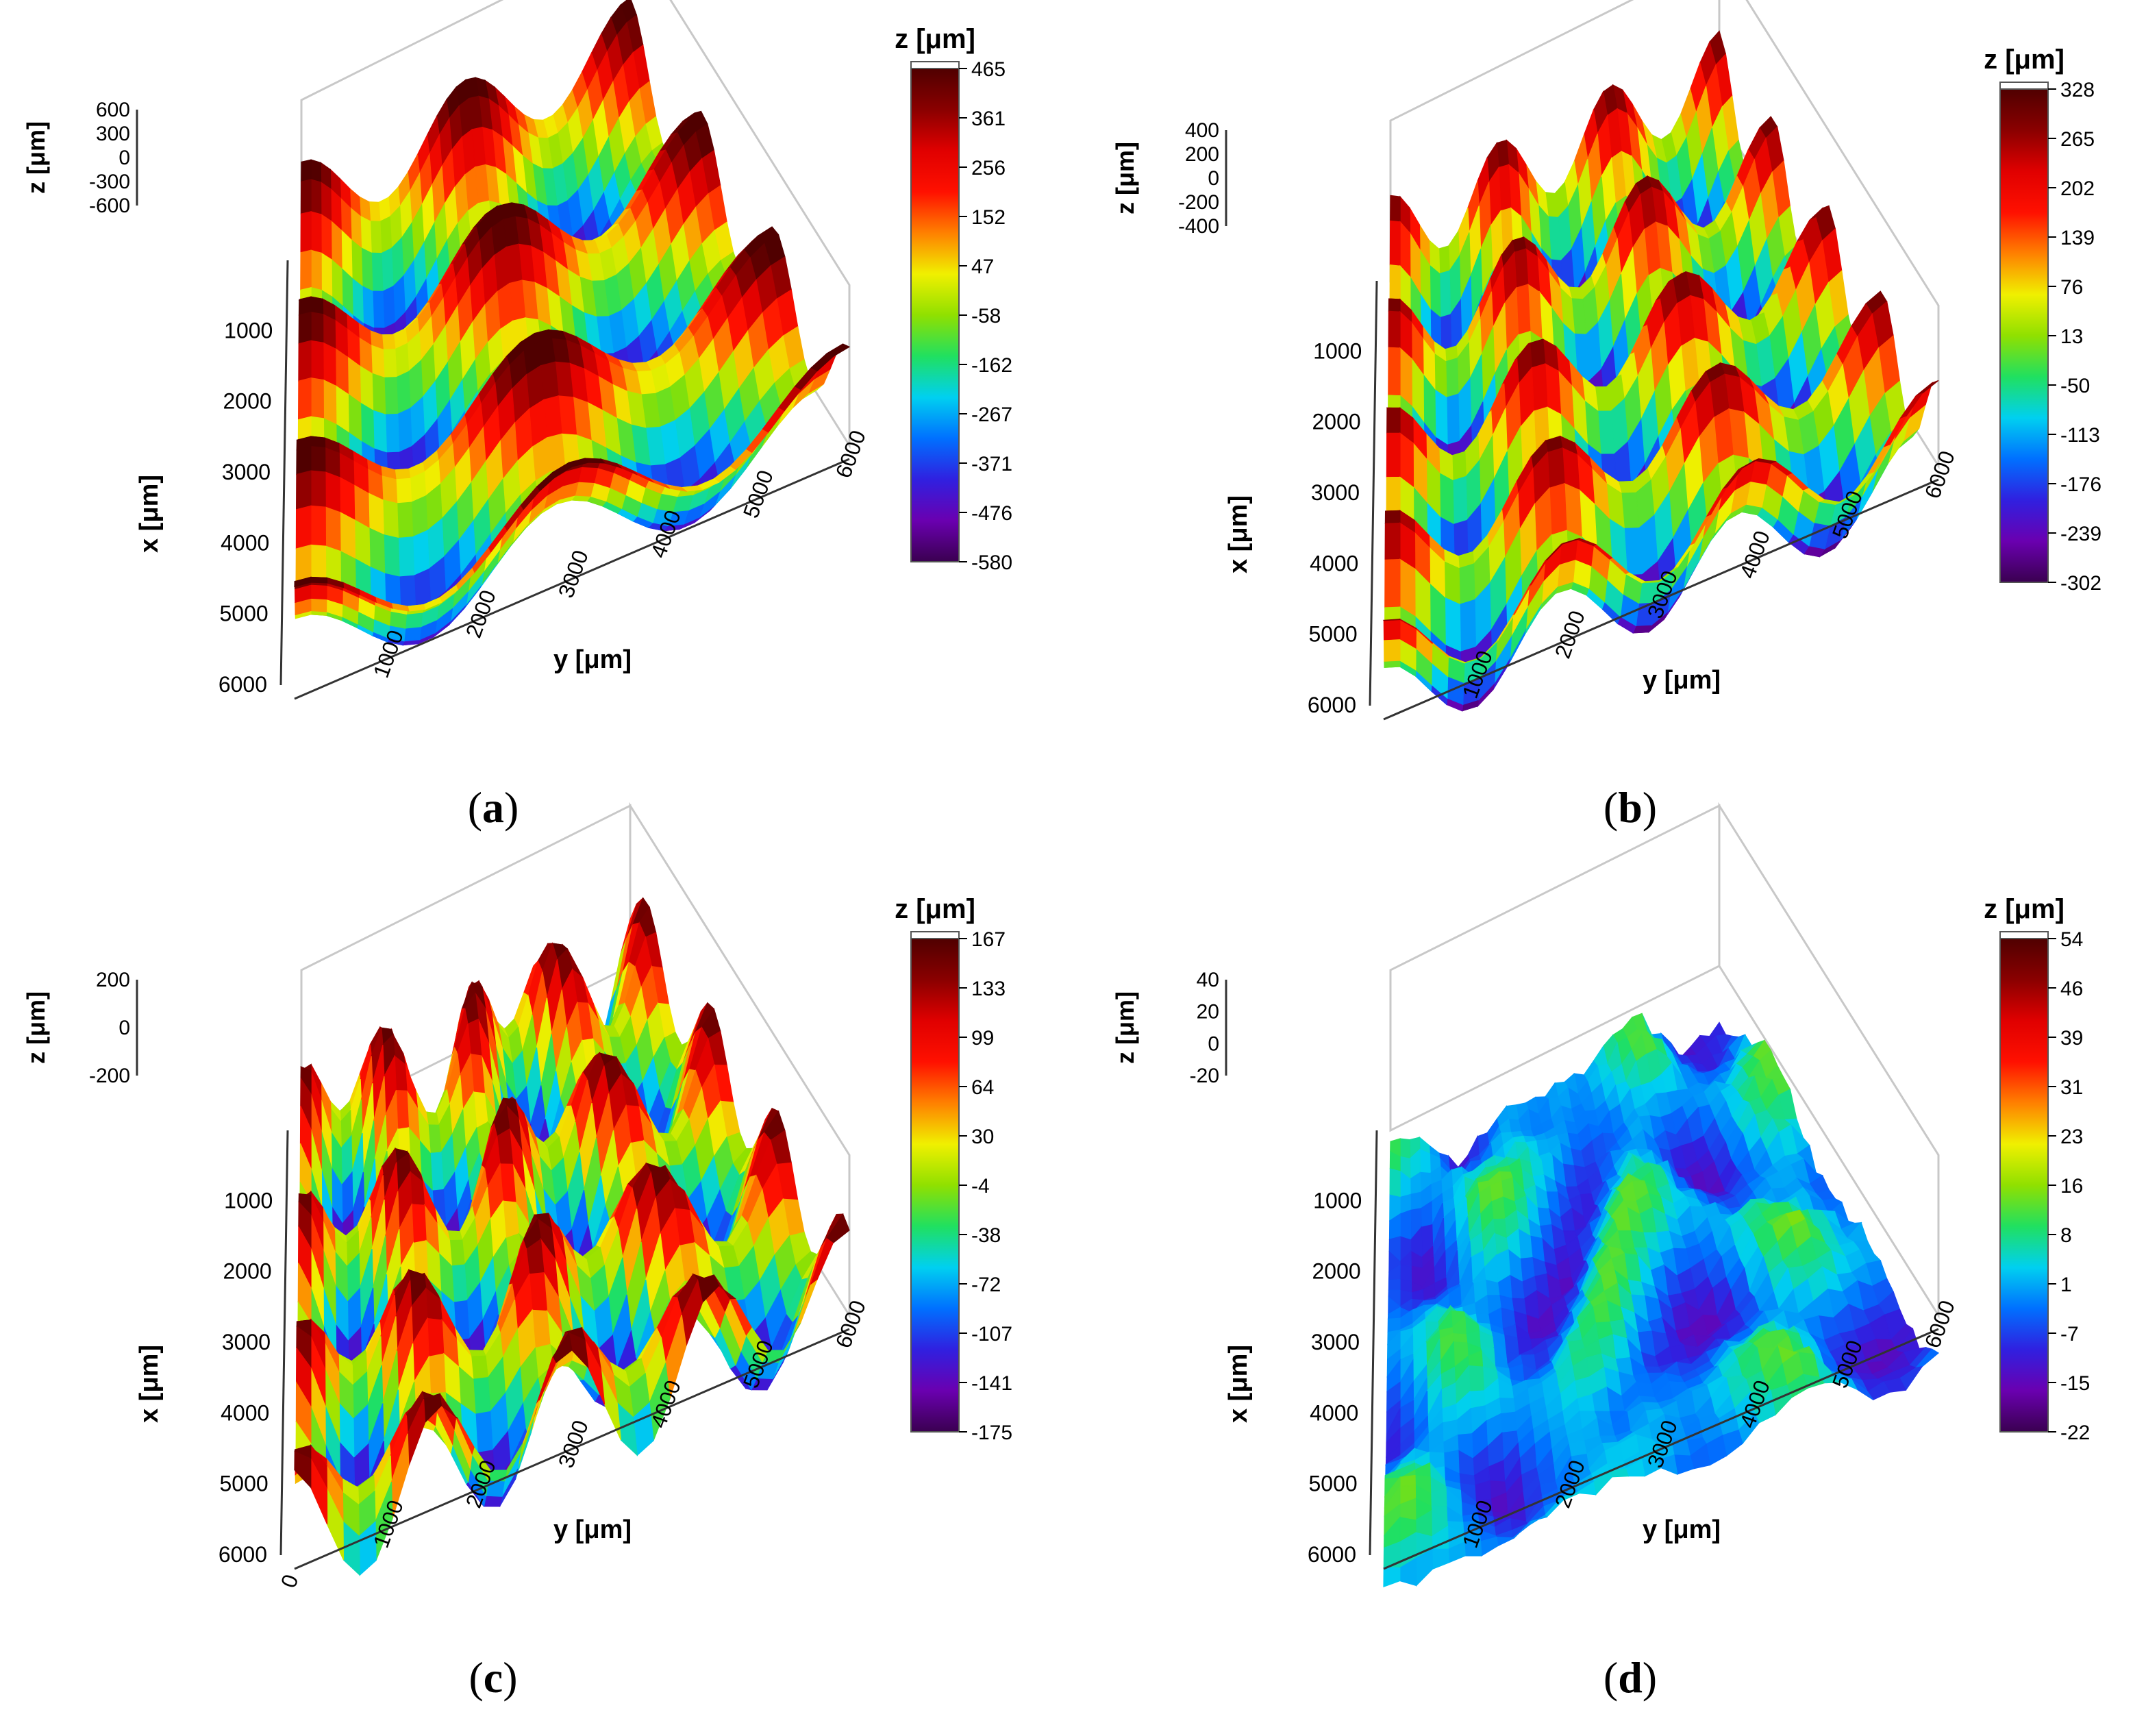 The image size is (2146, 1736). I want to click on colorbar-tick-label: -22, so click(2075, 1433).